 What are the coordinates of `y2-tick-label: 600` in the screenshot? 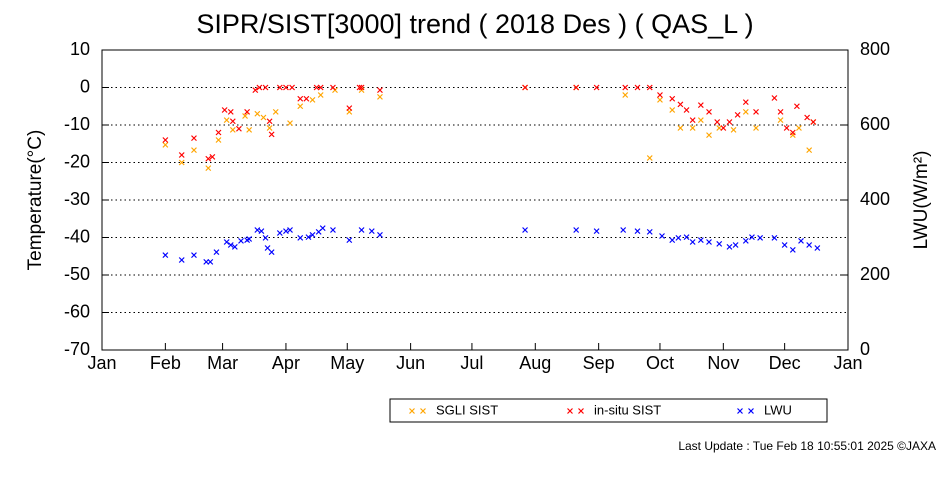 It's located at (875, 124).